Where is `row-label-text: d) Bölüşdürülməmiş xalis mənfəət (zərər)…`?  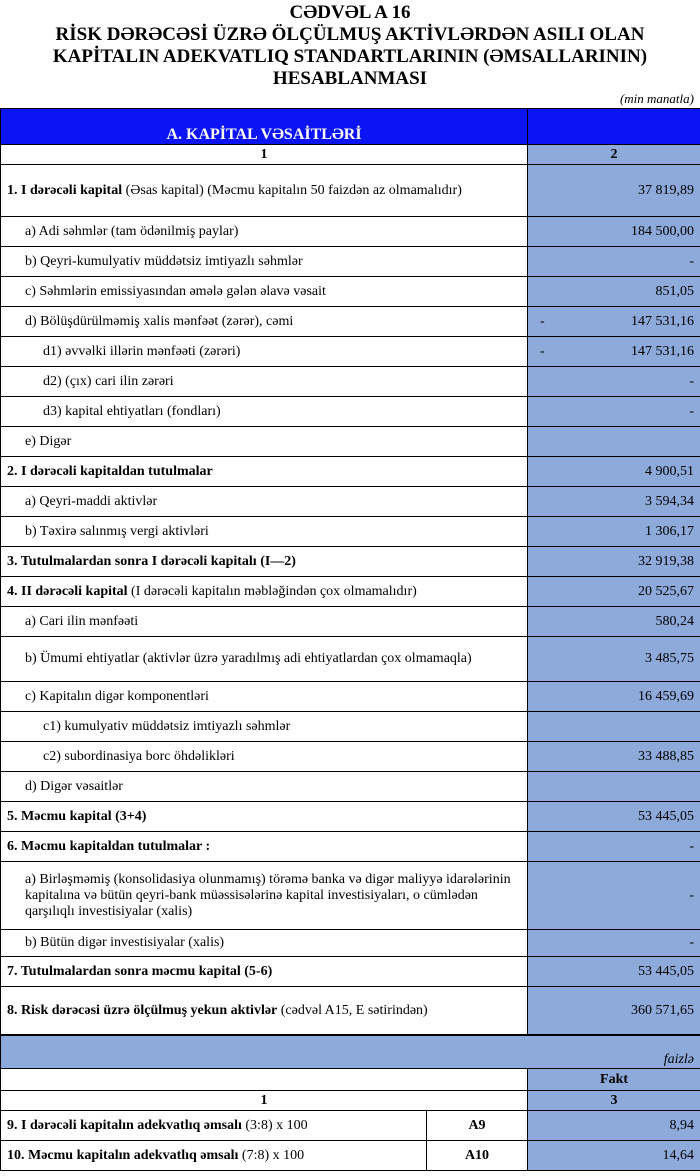 row-label-text: d) Bölüşdürülməmiş xalis mənfəət (zərər)… is located at coordinates (159, 321).